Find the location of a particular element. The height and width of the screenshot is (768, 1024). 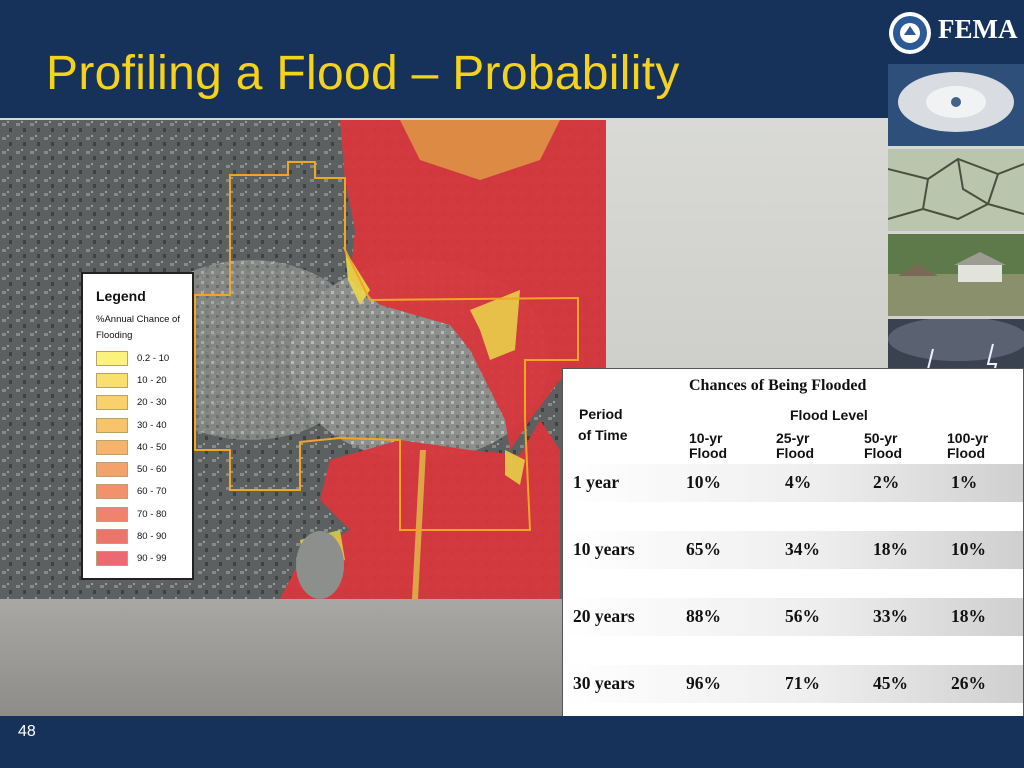

legend-range-label: 20 - 30 is located at coordinates (152, 403).